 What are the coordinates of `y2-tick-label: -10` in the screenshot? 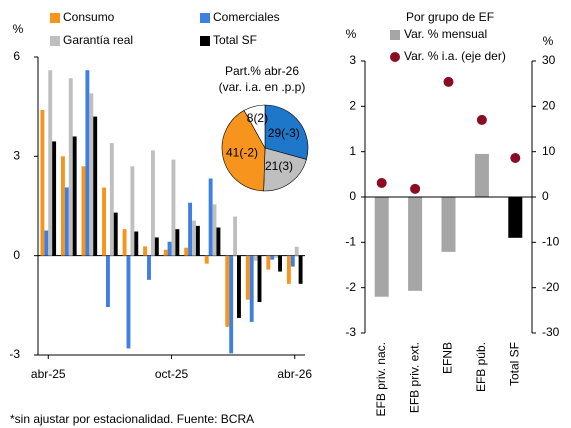 It's located at (551, 242).